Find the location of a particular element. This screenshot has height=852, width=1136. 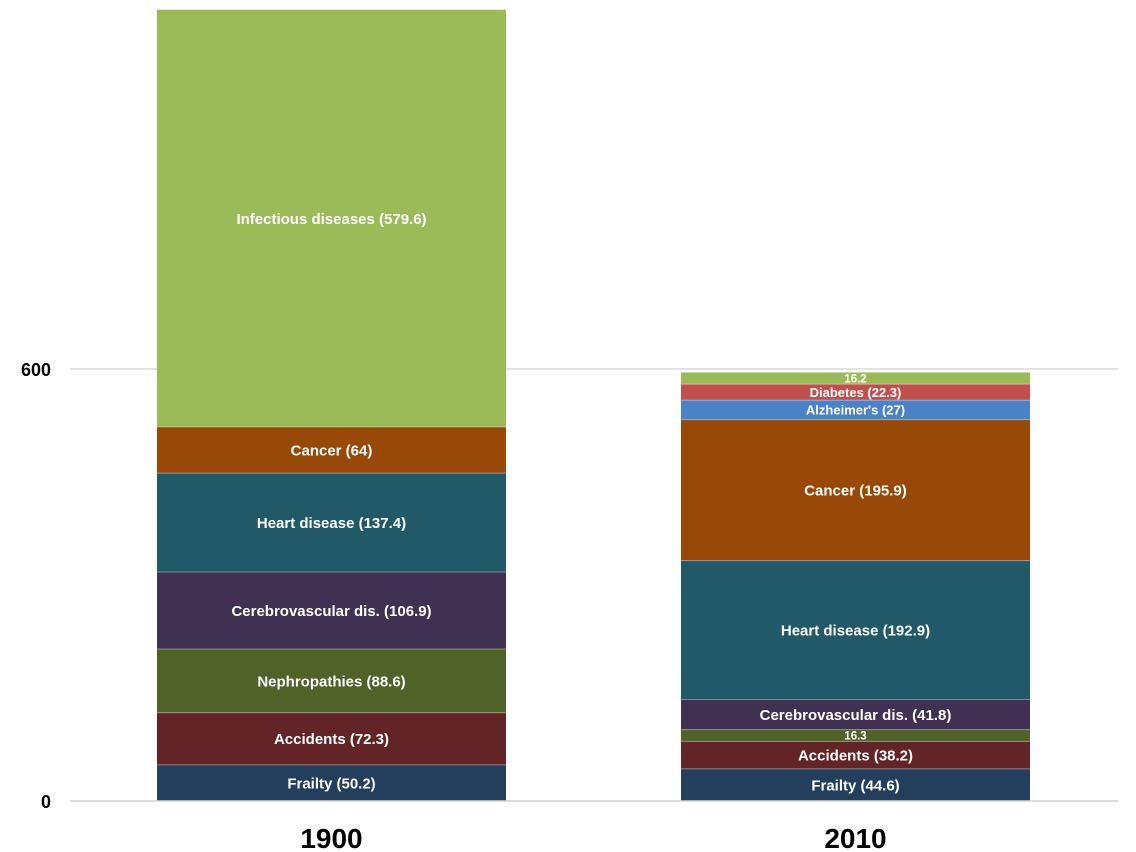

segment-1900-frailty is located at coordinates (331, 782).